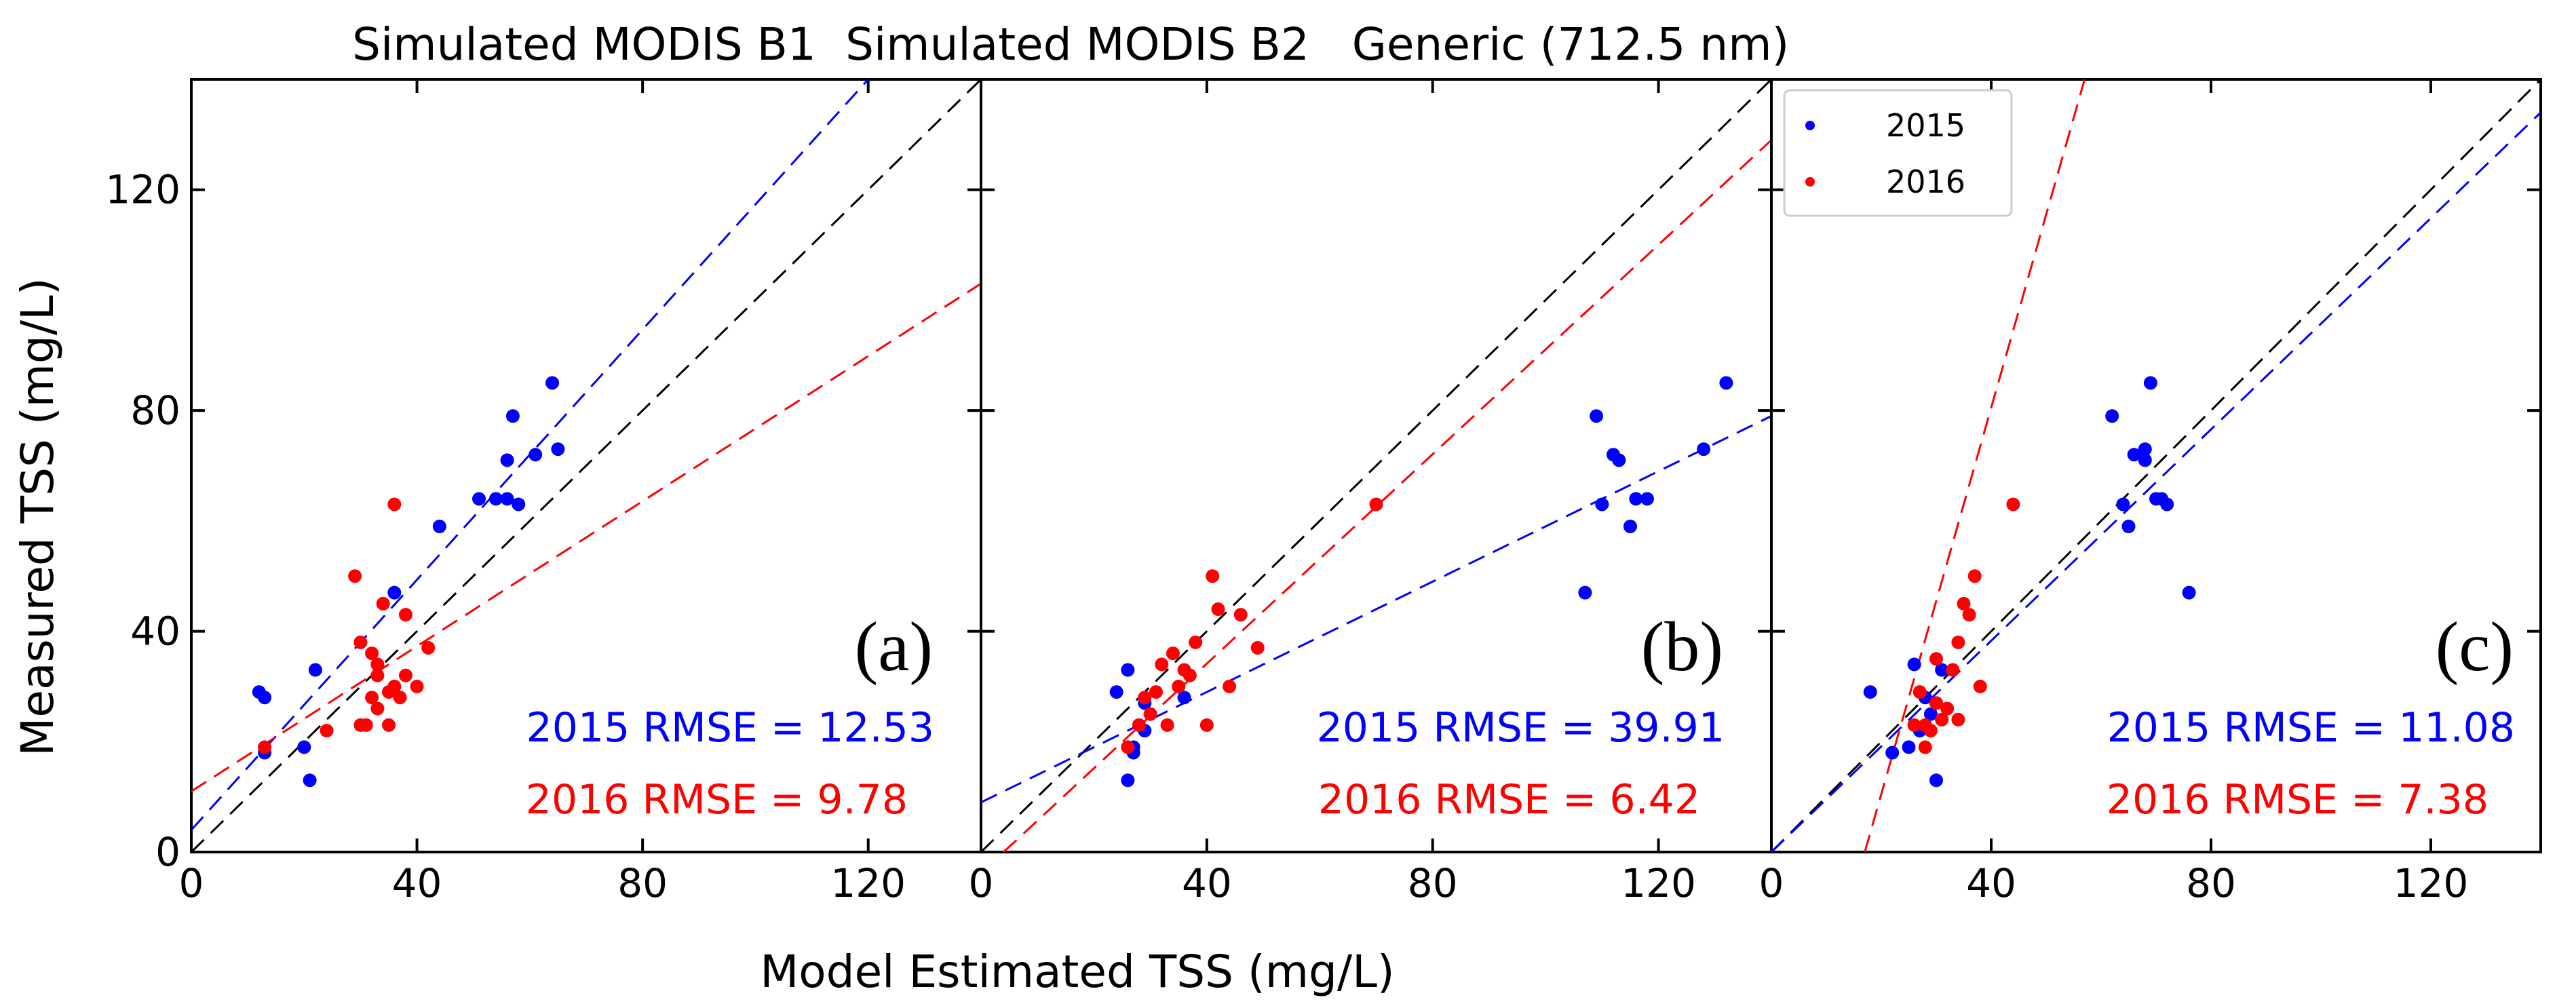 This screenshot has width=2576, height=1004. Describe the element at coordinates (1926, 125) in the screenshot. I see `legend-label-2015: 2015` at that location.